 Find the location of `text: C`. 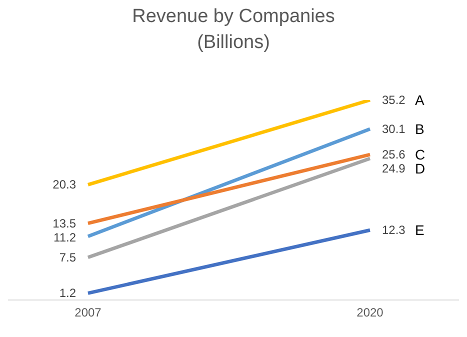

text: C is located at coordinates (420, 154).